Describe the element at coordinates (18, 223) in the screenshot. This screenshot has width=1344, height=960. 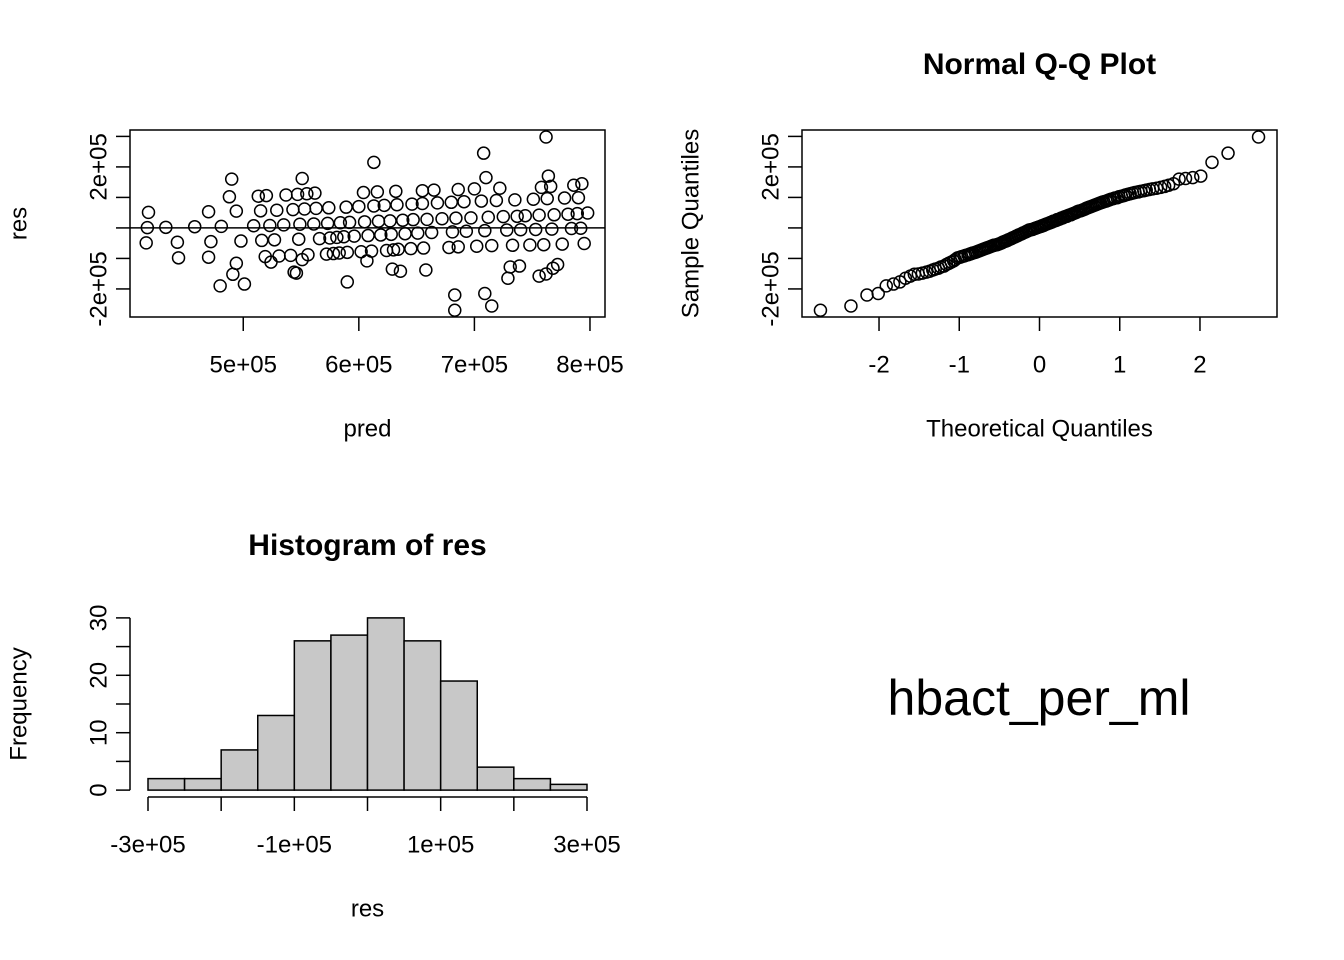
I see `y-axis-label: res` at that location.